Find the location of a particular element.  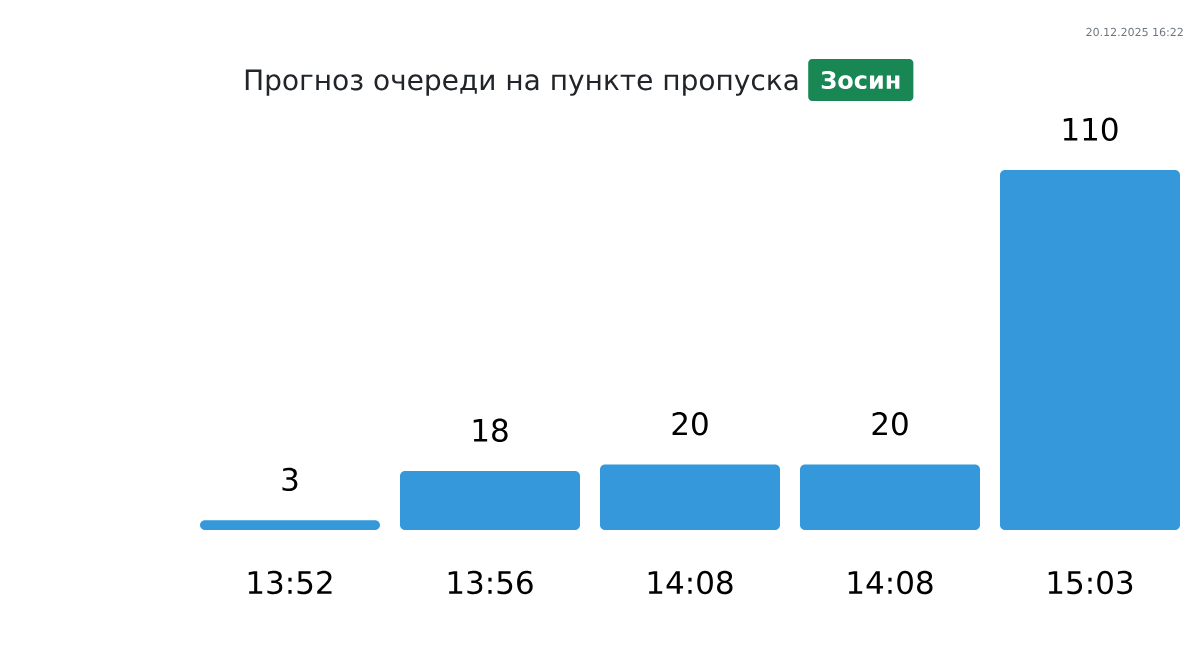

chart-subtitle: Зосин is located at coordinates (860, 80).